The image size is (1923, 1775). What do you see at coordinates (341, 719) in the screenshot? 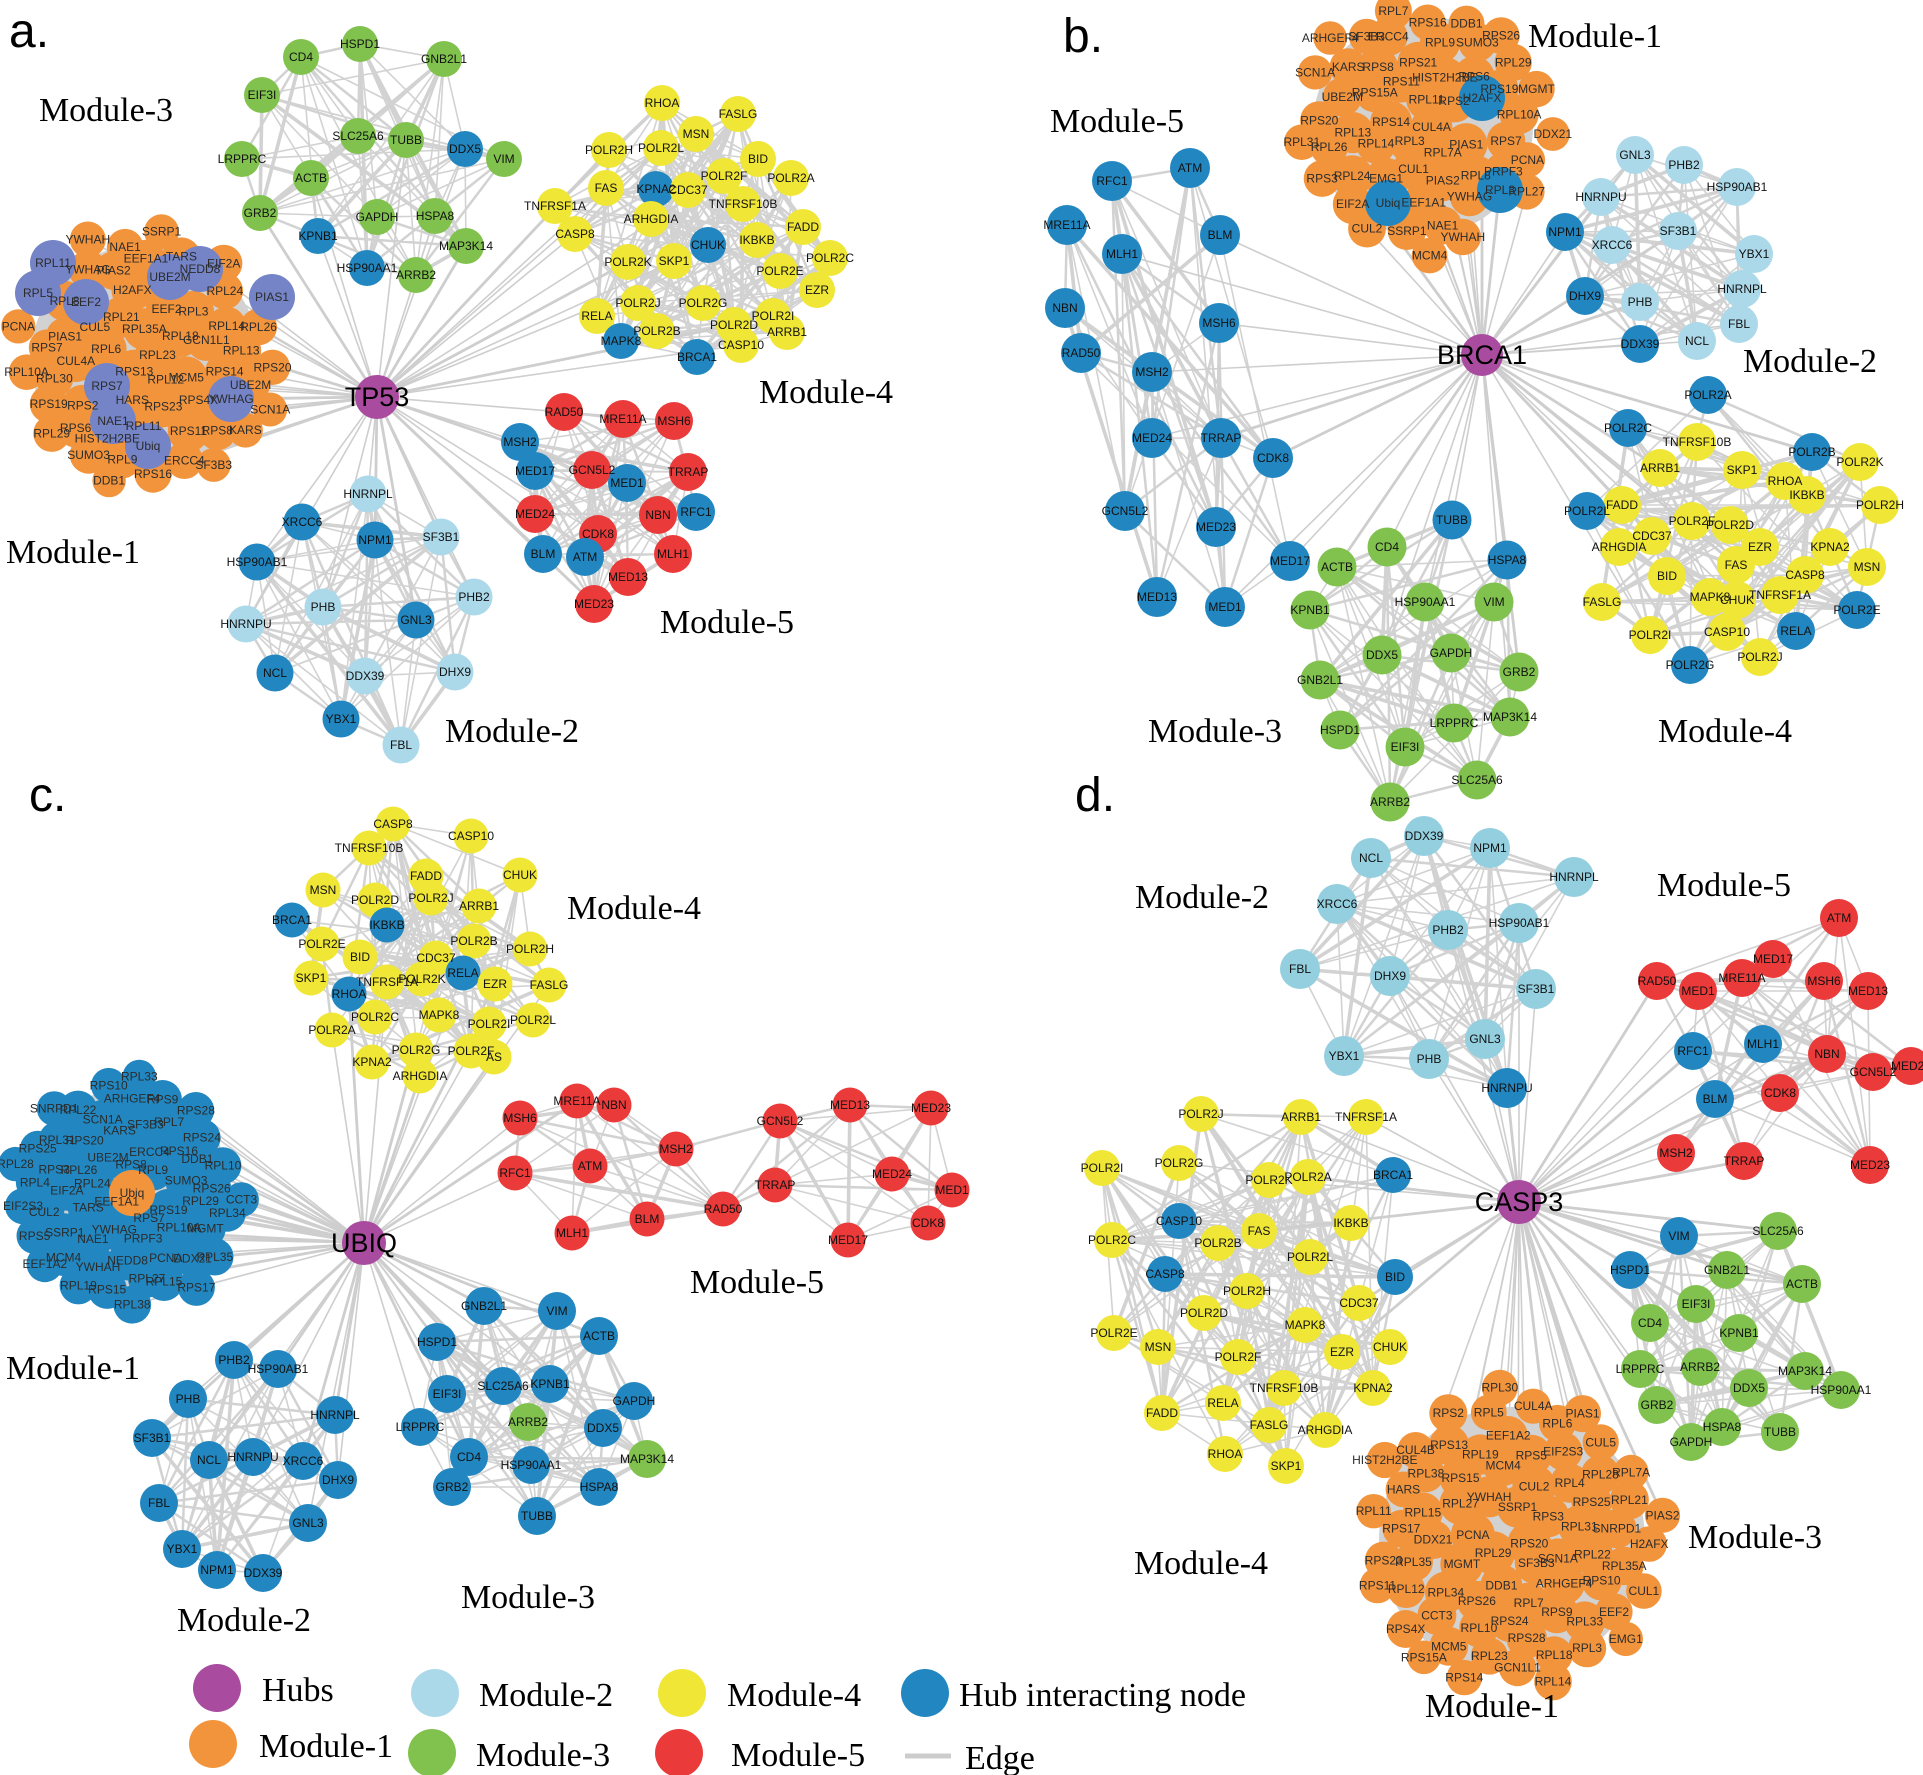
I see `svg-text: YBX1` at bounding box center [341, 719].